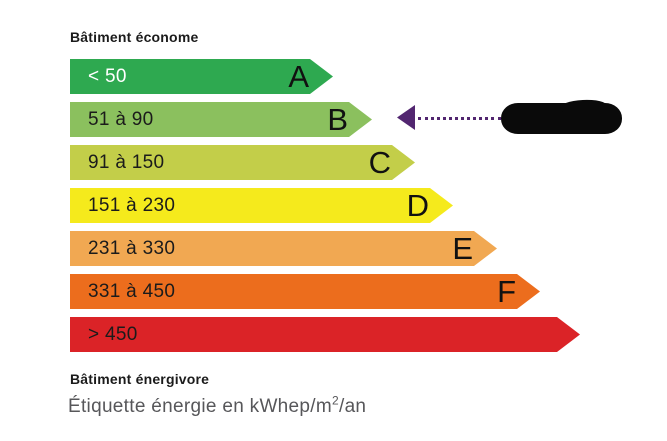  Describe the element at coordinates (298, 76) in the screenshot. I see `class-letter-A: A` at that location.